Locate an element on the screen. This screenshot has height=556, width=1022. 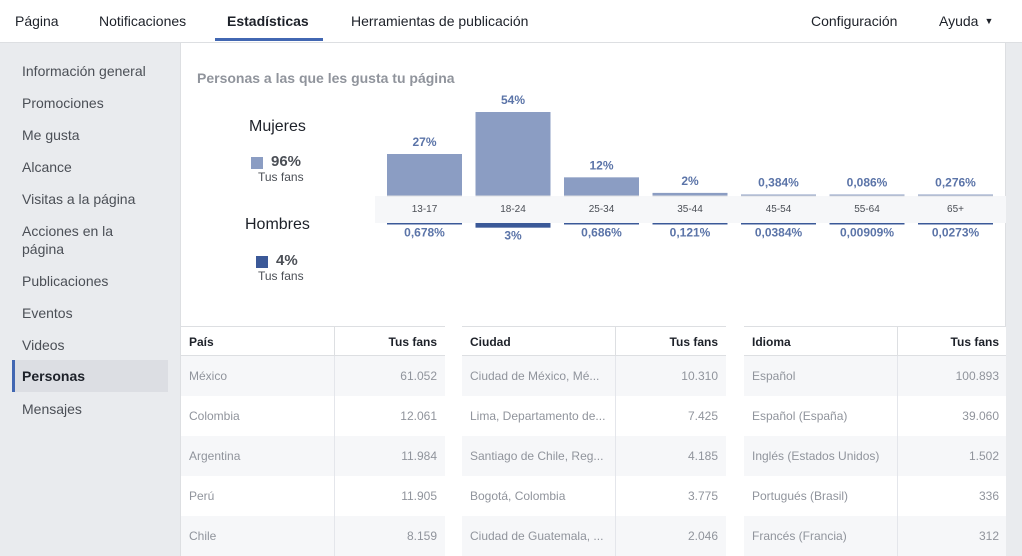
men-data-label: 0,00909% is located at coordinates (867, 233).